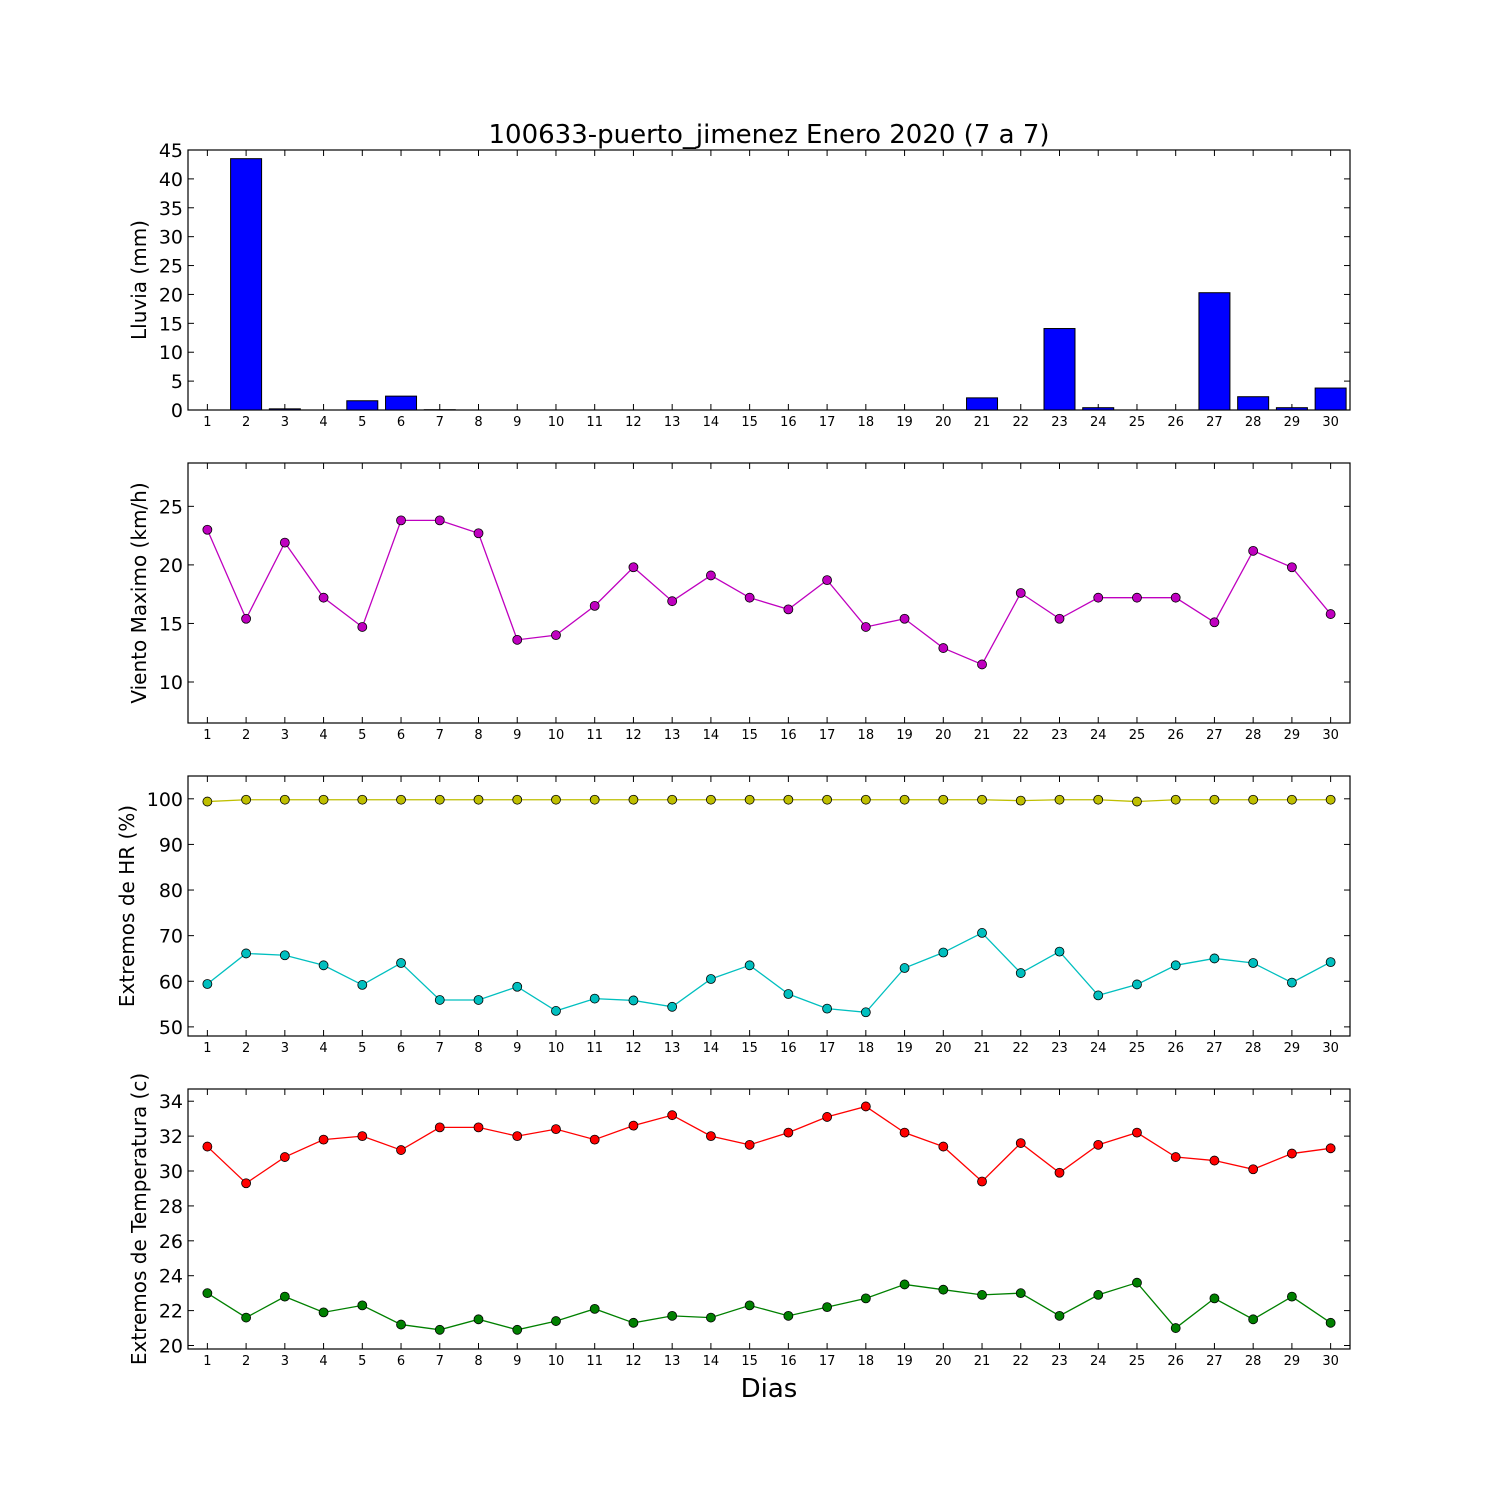 The width and height of the screenshot is (1500, 1500). I want to click on wind-xtick-label: 2, so click(246, 735).